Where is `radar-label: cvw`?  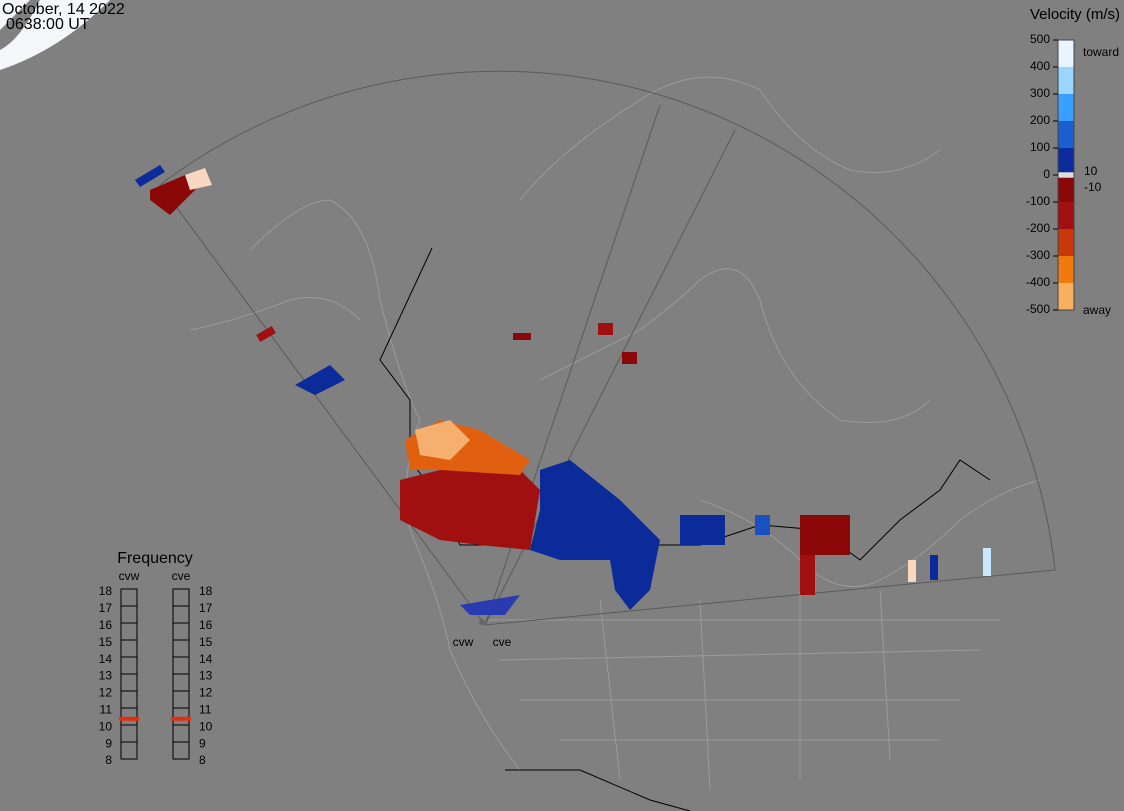 radar-label: cvw is located at coordinates (463, 642).